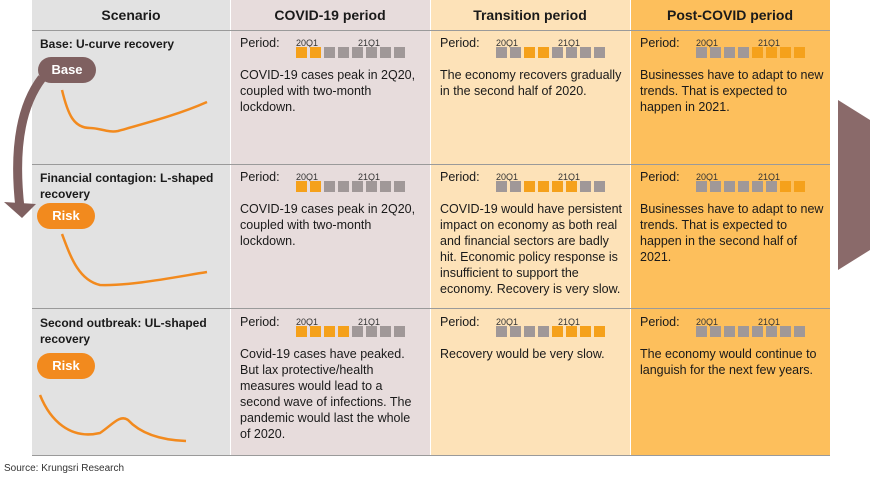 The image size is (870, 483). What do you see at coordinates (530, 15) in the screenshot?
I see `header-transition: Transition period` at bounding box center [530, 15].